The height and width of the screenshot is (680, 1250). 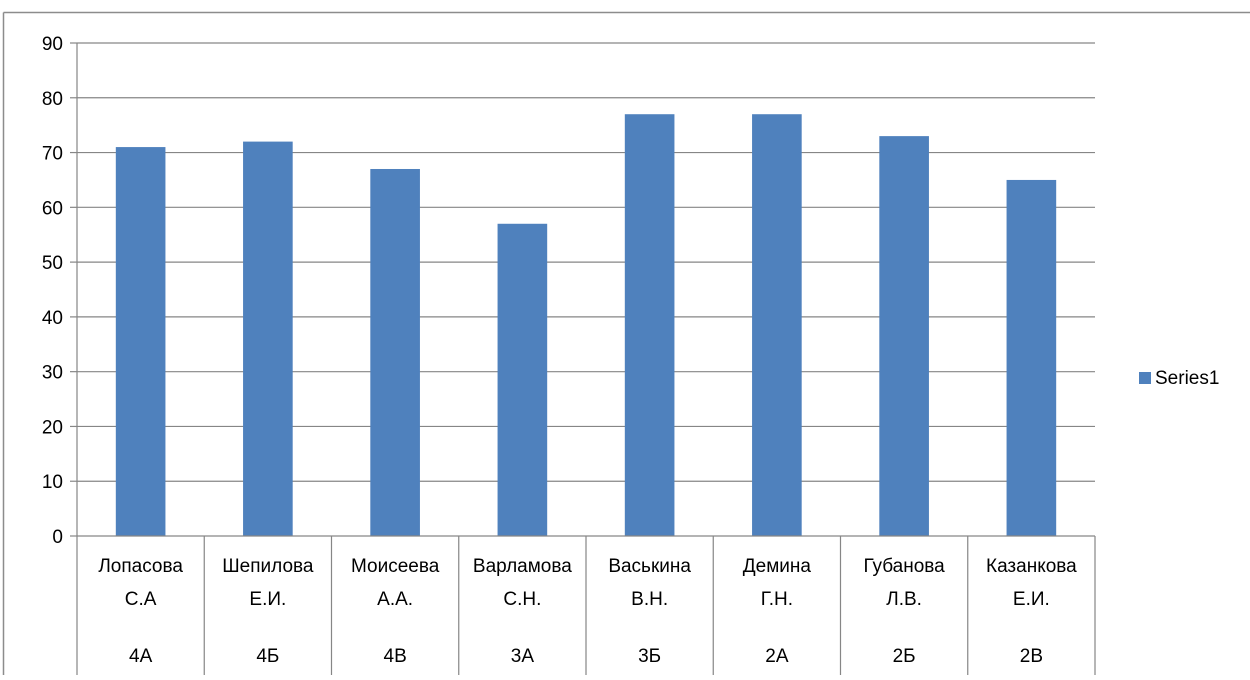 I want to click on legend-swatch, so click(x=1145, y=378).